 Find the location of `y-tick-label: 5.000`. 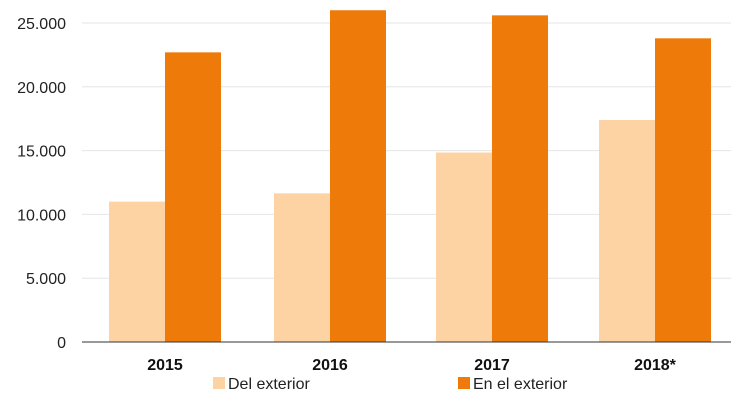

y-tick-label: 5.000 is located at coordinates (46, 279).